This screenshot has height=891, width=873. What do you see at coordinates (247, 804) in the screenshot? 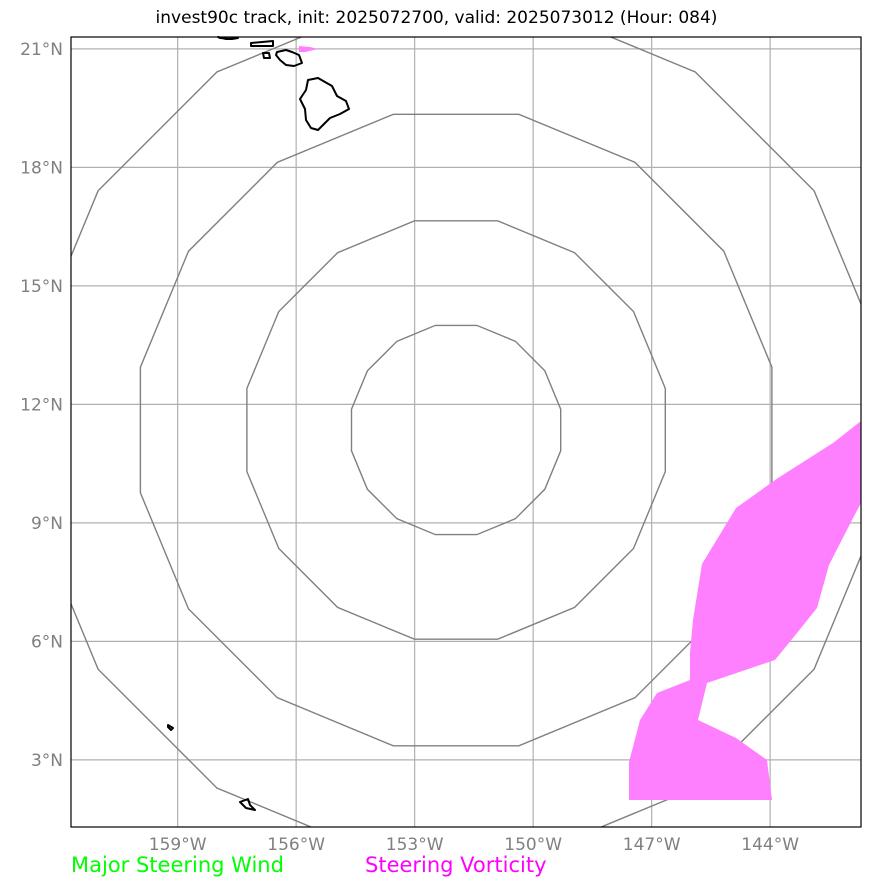
I see `coast-islet-b` at bounding box center [247, 804].